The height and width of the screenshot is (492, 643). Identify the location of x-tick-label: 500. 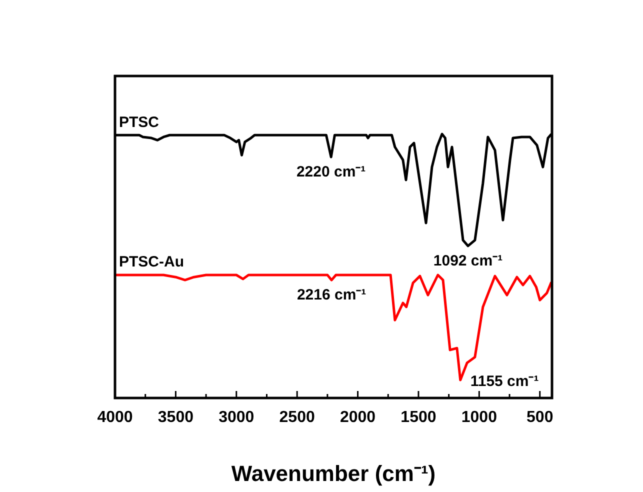
(540, 417).